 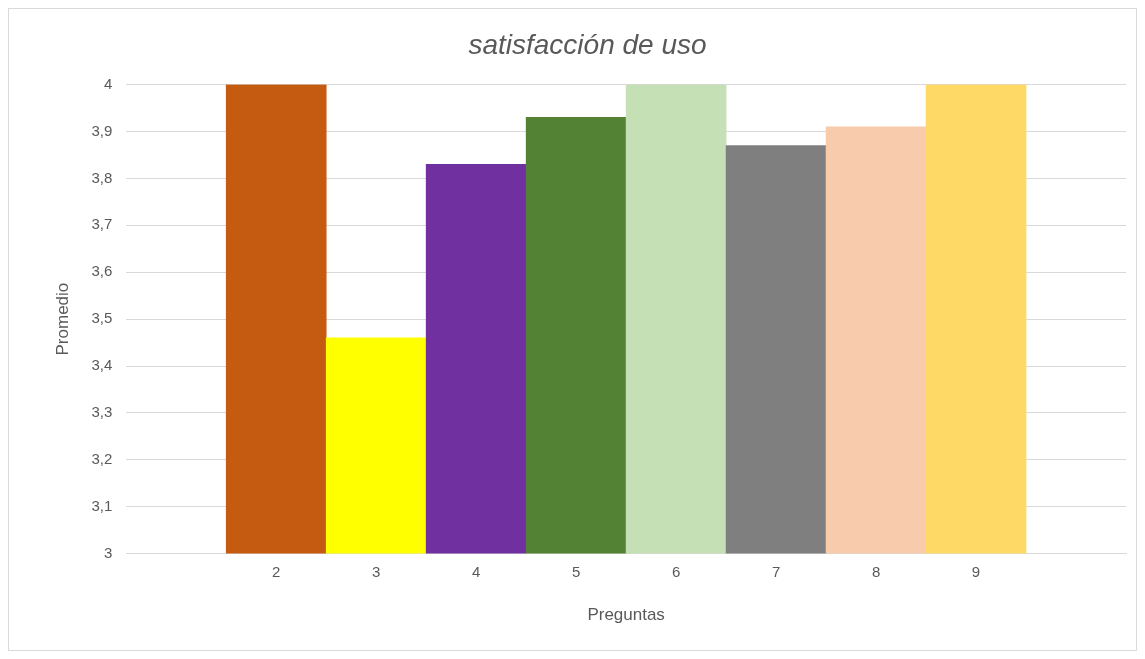 What do you see at coordinates (102, 130) in the screenshot?
I see `y-tick-label: 3,9` at bounding box center [102, 130].